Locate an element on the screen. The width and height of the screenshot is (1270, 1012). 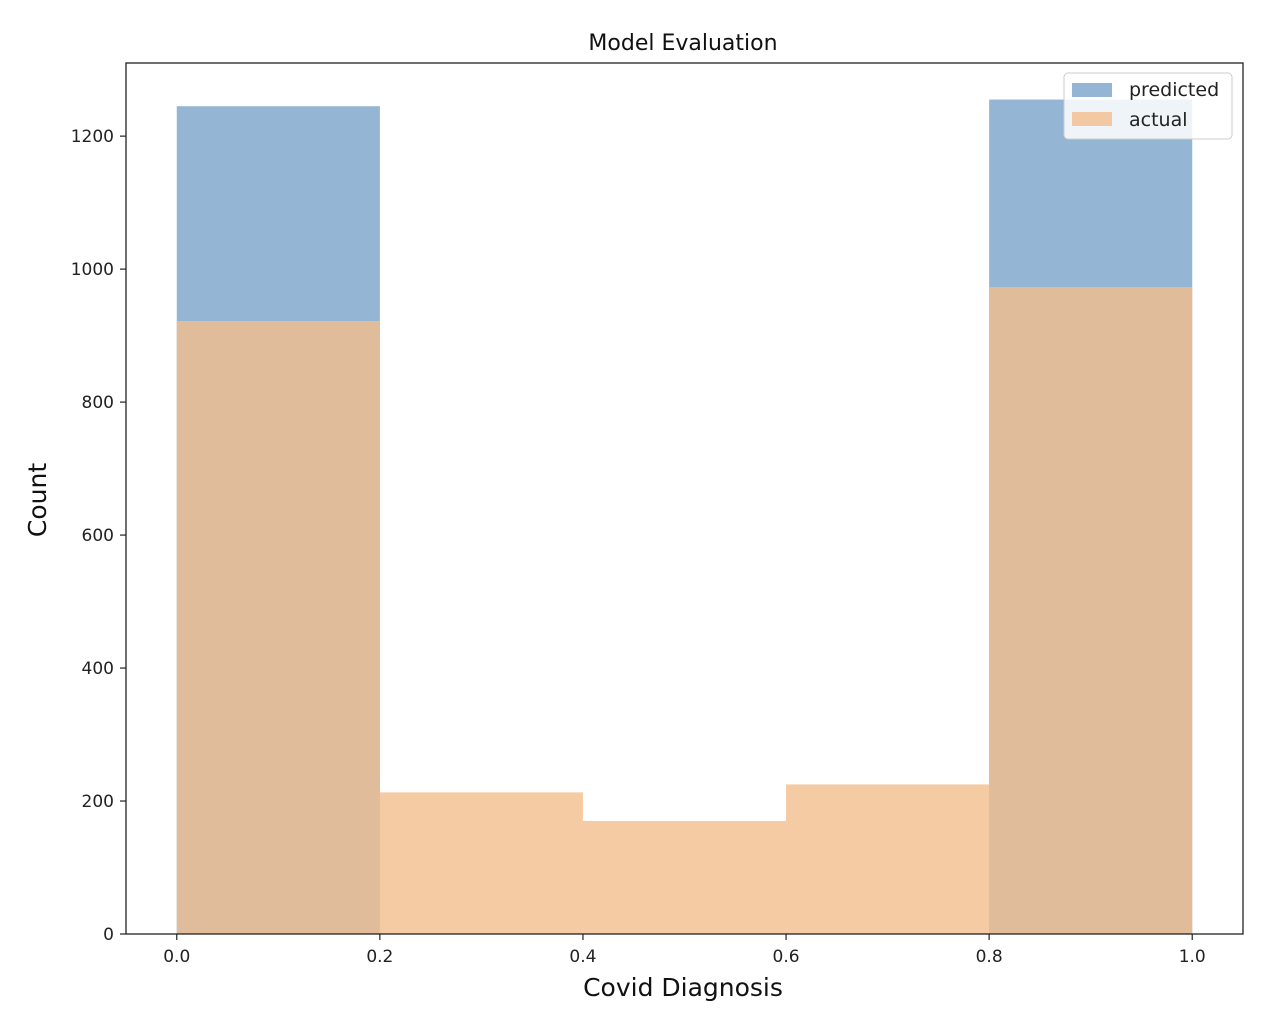
x-tick-label-5: 1.0 is located at coordinates (1192, 957).